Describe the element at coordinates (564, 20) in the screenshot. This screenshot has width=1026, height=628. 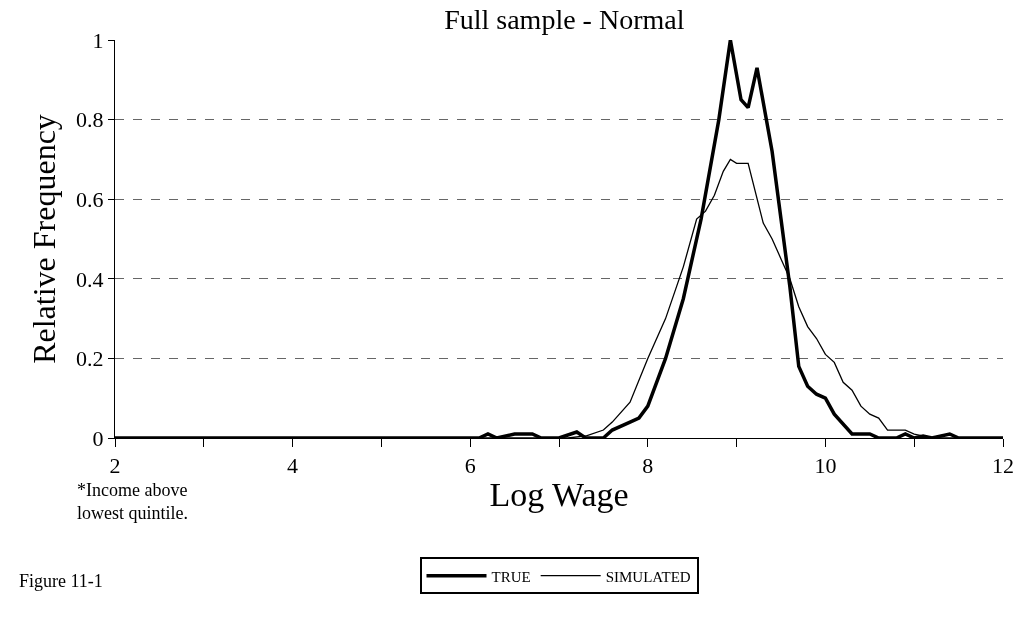
I see `chart-title: Full sample - Normal` at that location.